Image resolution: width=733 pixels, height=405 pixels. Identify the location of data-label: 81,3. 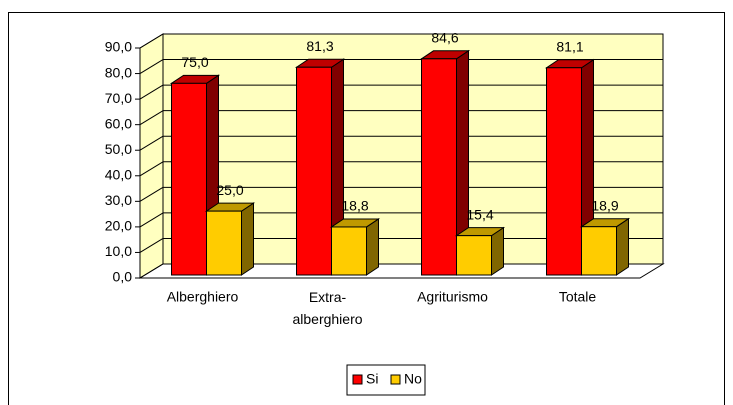
(319, 46).